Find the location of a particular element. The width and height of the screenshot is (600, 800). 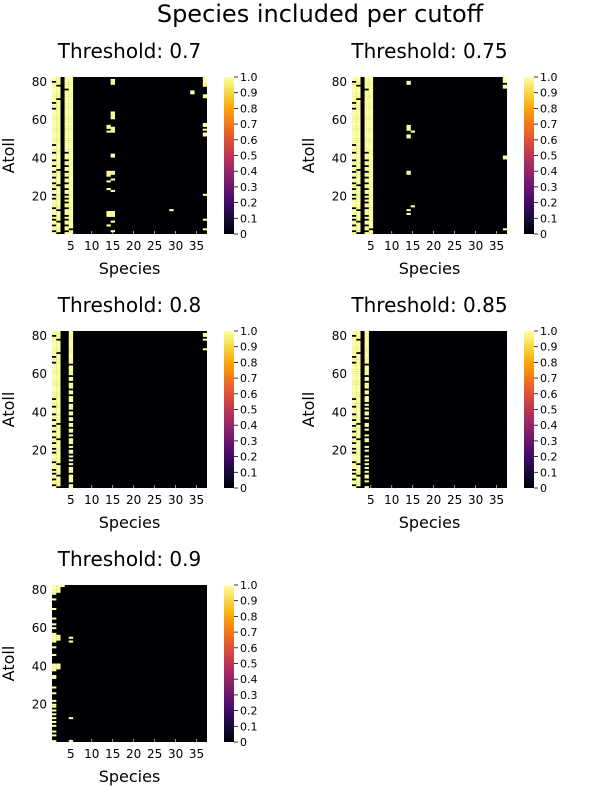

x-tick-label: 10 is located at coordinates (91, 754).